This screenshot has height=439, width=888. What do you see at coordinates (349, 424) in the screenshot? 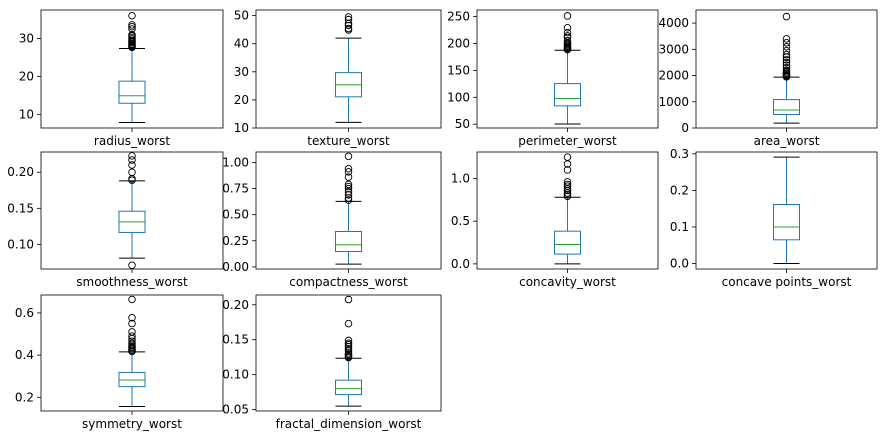
I see `x-tick-label: fractal_dimension_worst` at bounding box center [349, 424].